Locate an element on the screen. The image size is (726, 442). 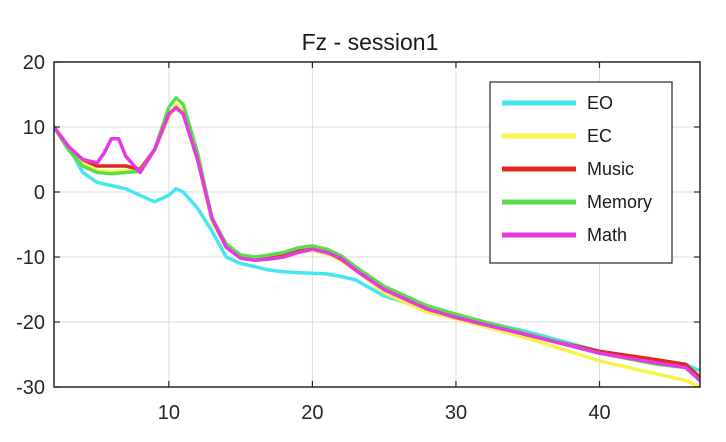
x-tick-label: 40 is located at coordinates (599, 413).